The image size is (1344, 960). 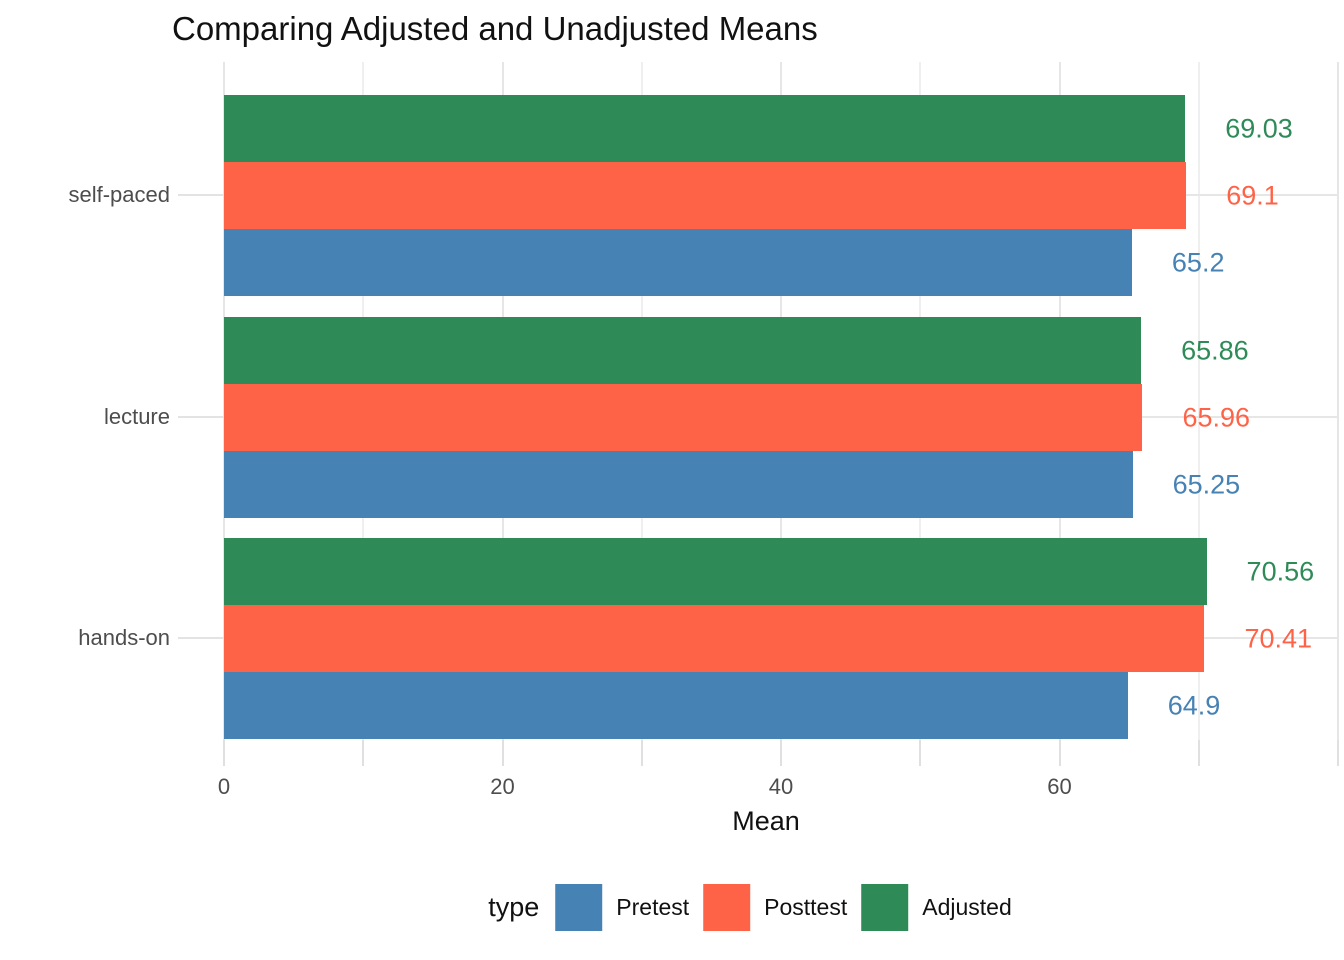 What do you see at coordinates (1198, 262) in the screenshot?
I see `bar-value-label: 65.2` at bounding box center [1198, 262].